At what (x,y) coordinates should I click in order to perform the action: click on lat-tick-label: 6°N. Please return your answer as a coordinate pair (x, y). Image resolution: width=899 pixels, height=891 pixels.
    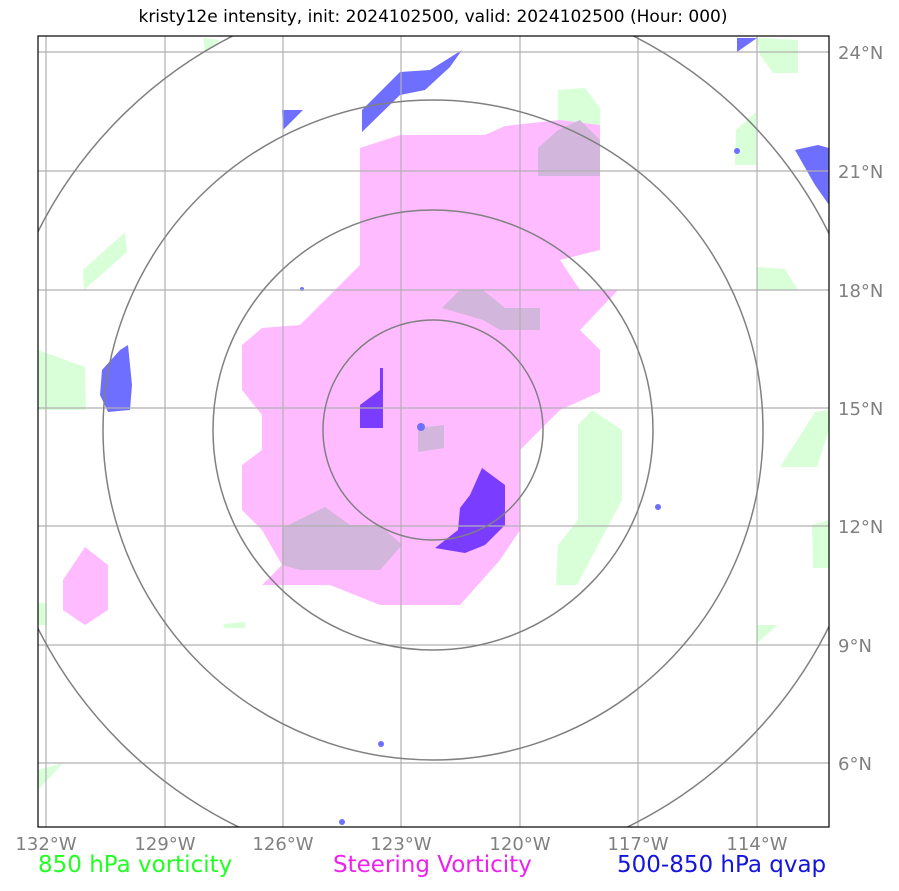
    Looking at the image, I should click on (855, 764).